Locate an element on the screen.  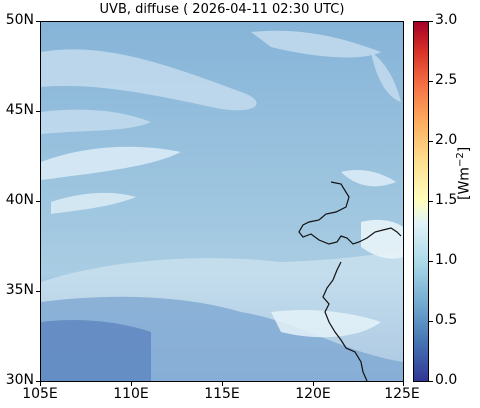
colorbar-tick-label: 0.5 is located at coordinates (446, 320).